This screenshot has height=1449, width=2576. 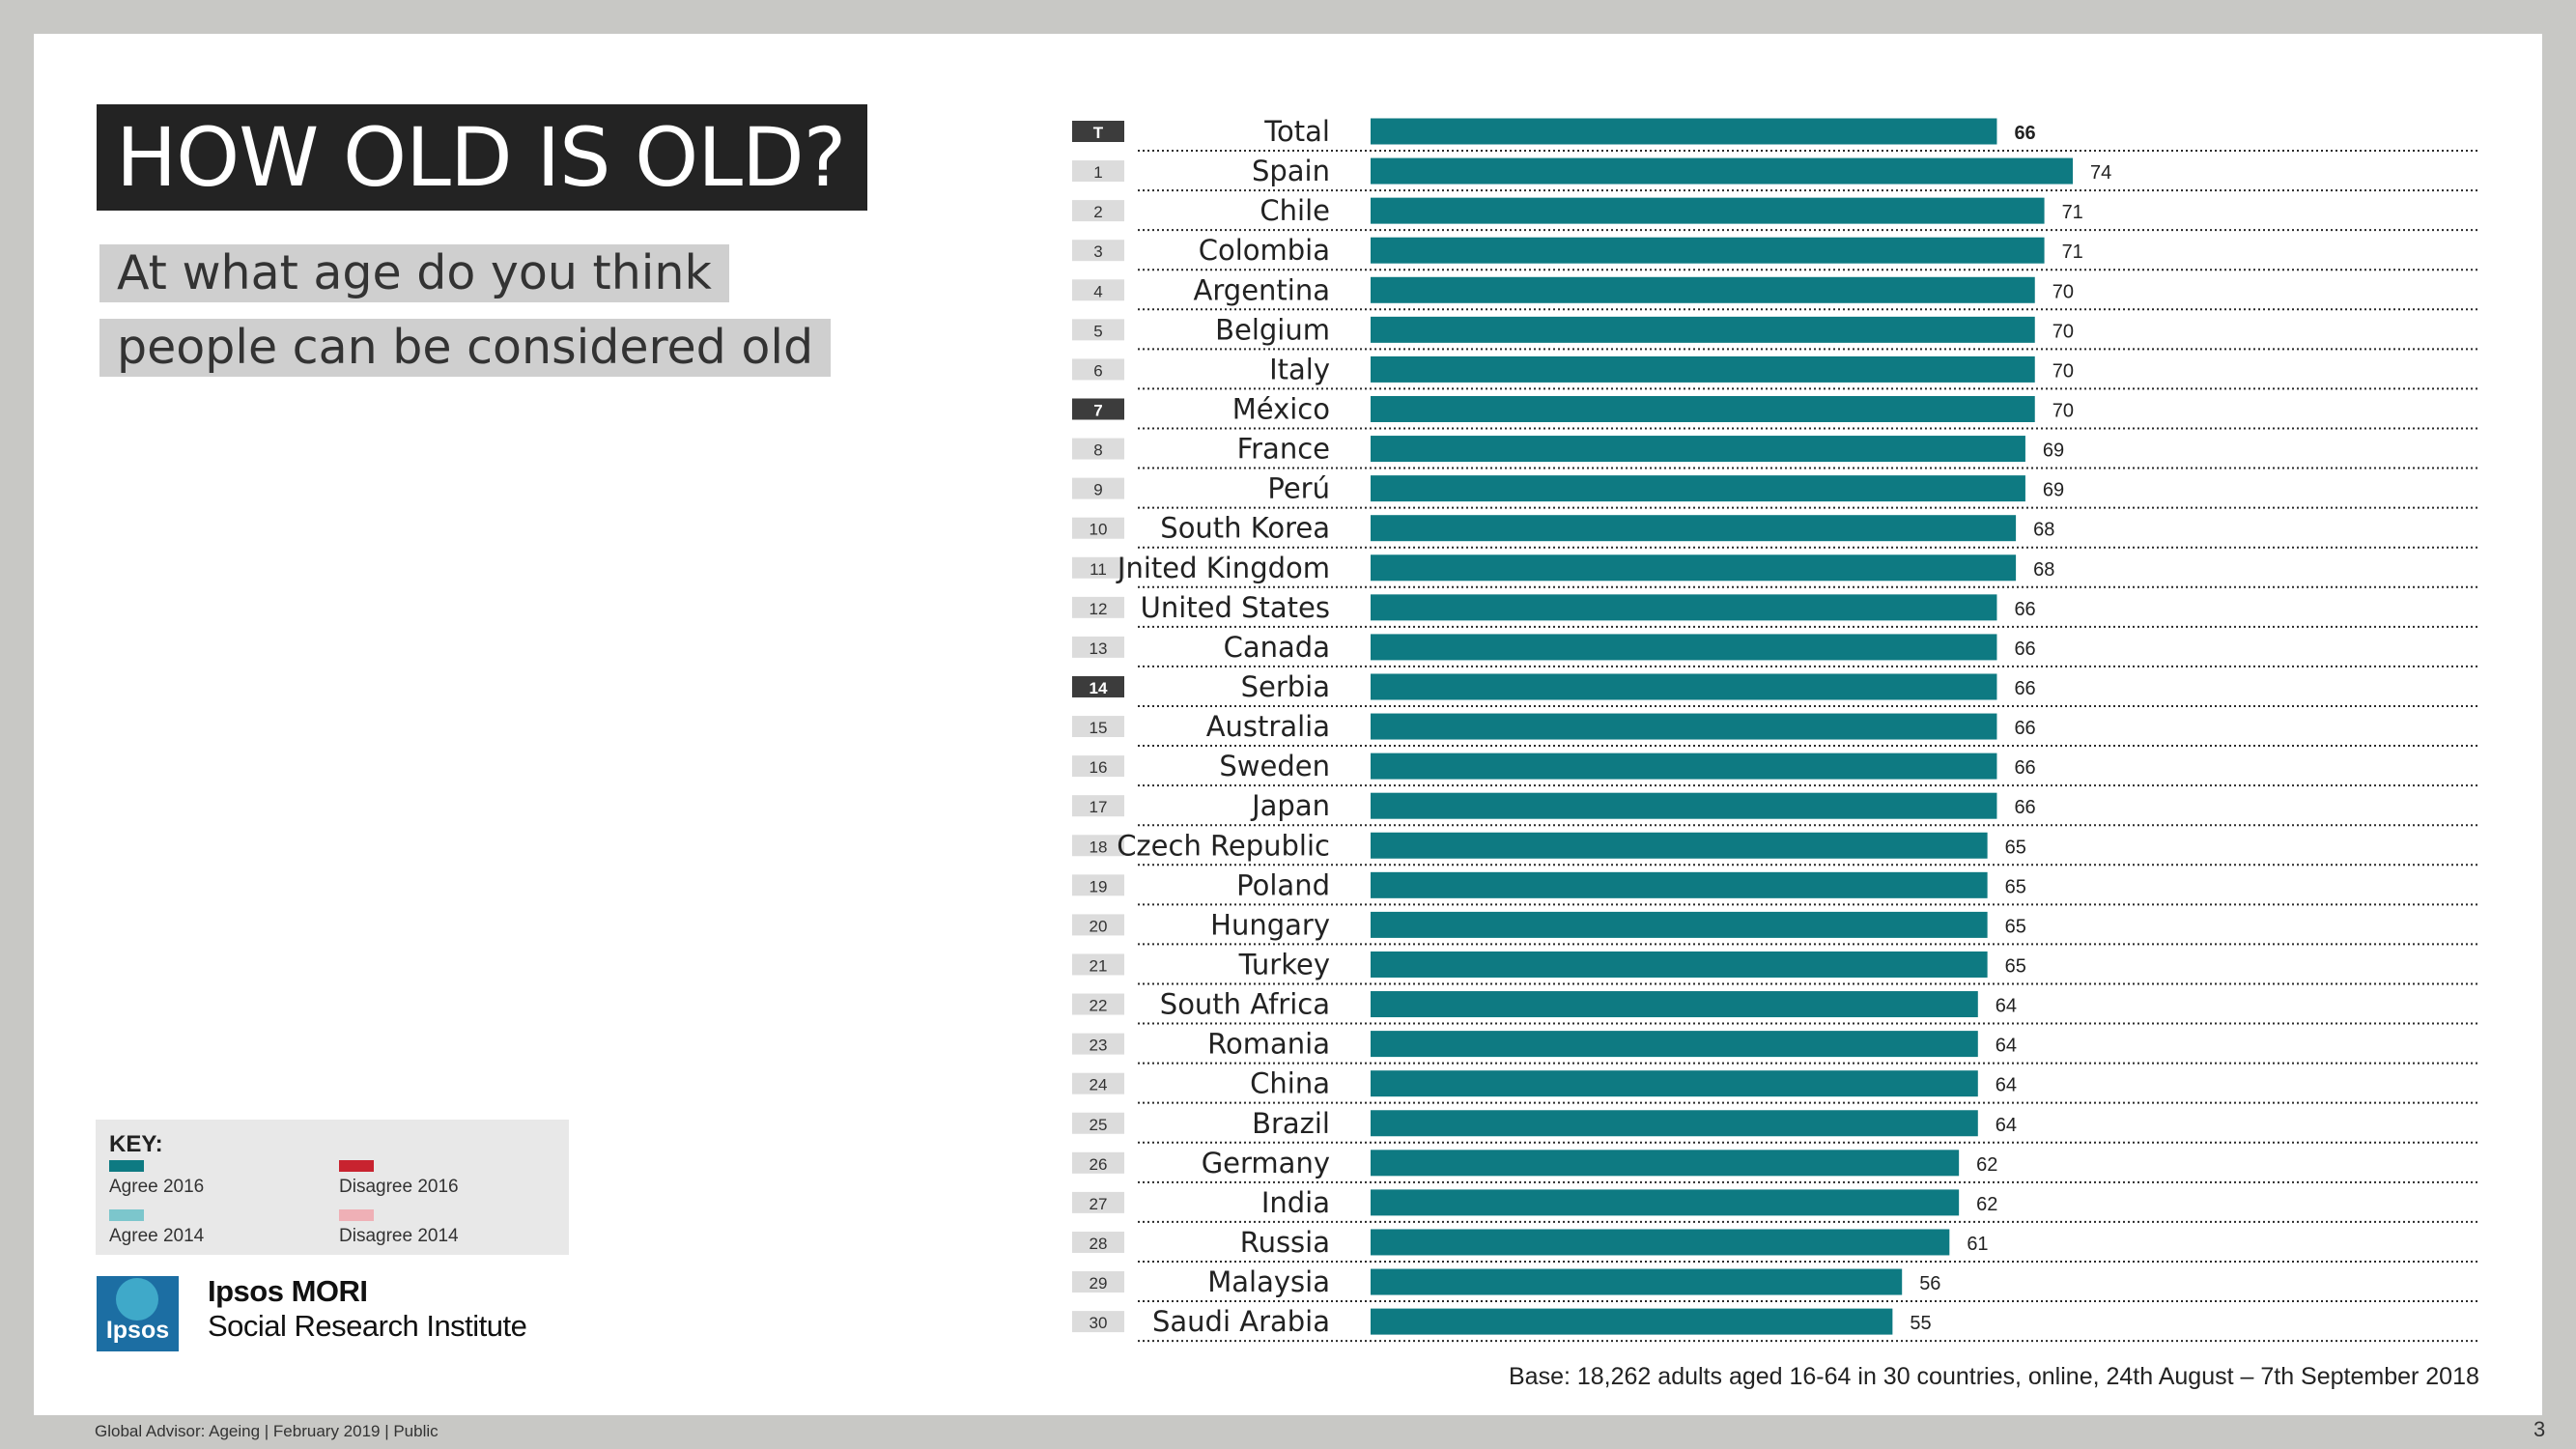 I want to click on category-label: Belgium, so click(x=1272, y=329).